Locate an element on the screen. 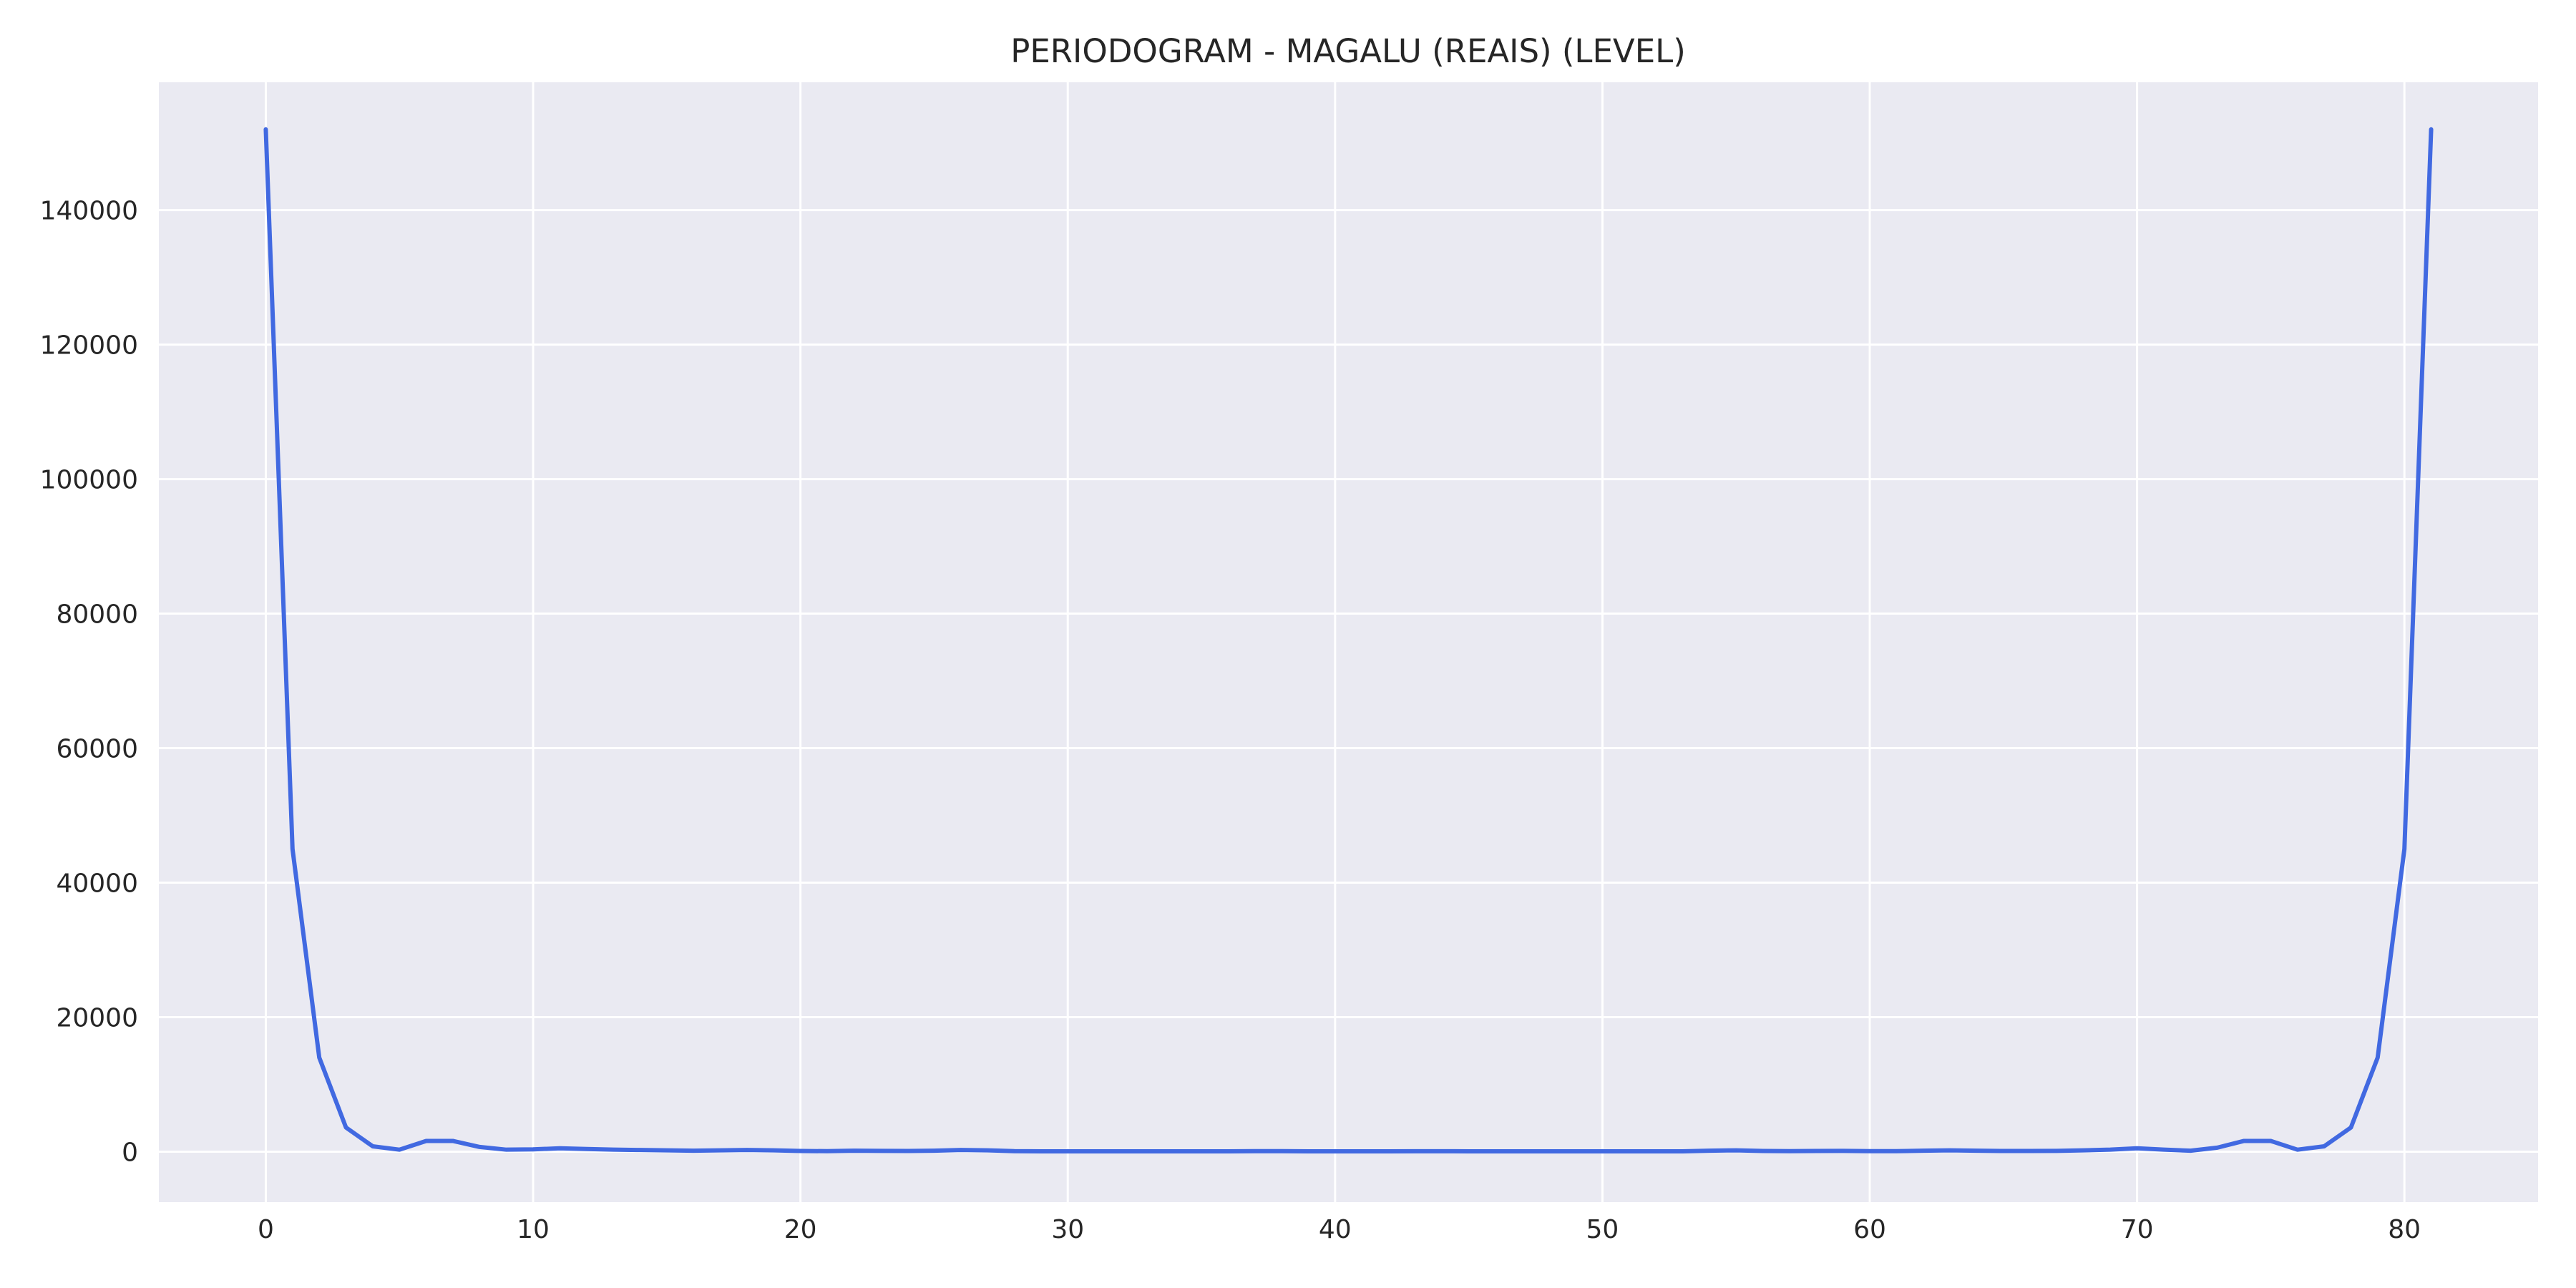  y-tick-label: 120000 is located at coordinates (89, 346).